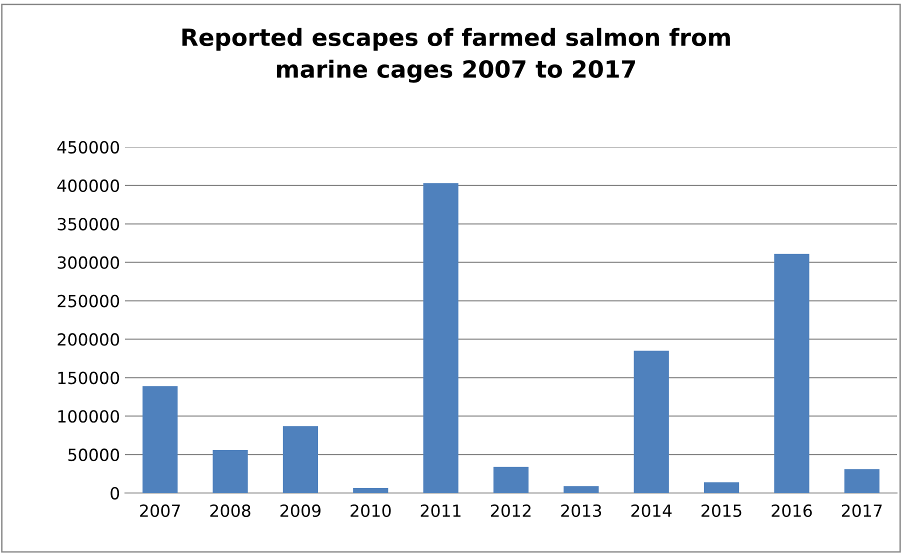 The width and height of the screenshot is (912, 553). What do you see at coordinates (88, 147) in the screenshot?
I see `y-tick-label: 450000` at bounding box center [88, 147].